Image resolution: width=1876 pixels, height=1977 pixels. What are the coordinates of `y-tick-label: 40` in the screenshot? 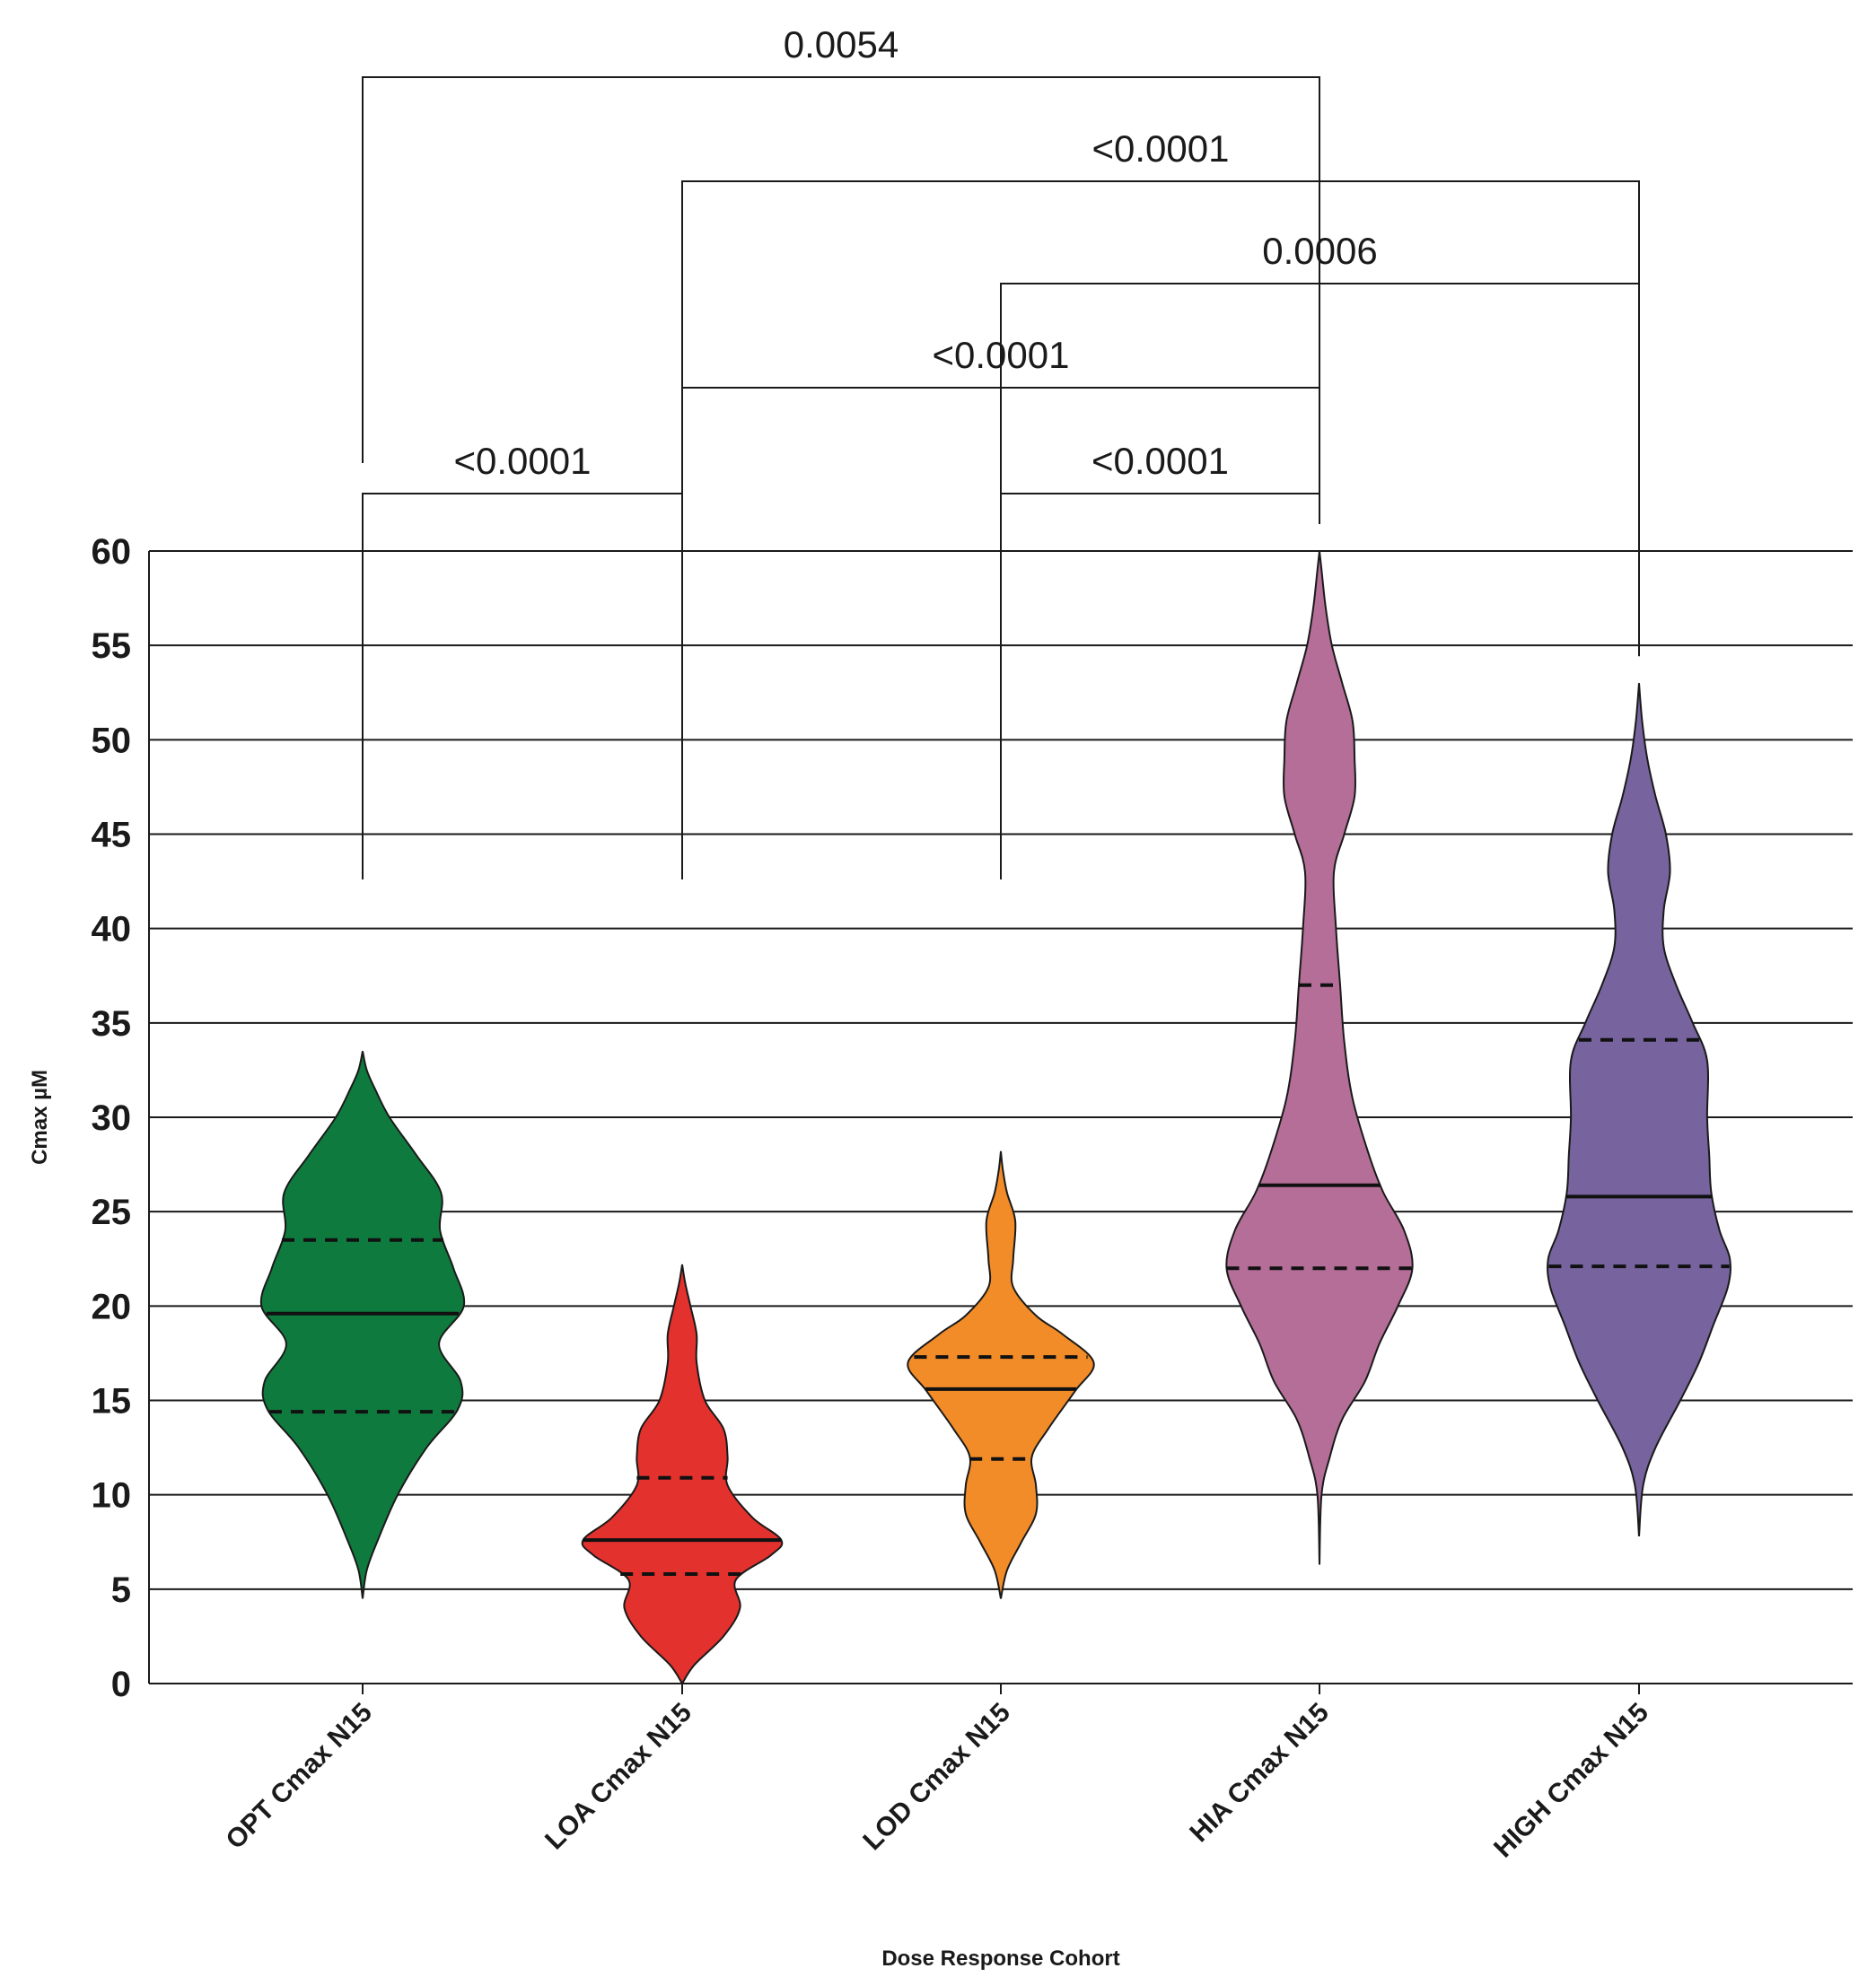 It's located at (112, 929).